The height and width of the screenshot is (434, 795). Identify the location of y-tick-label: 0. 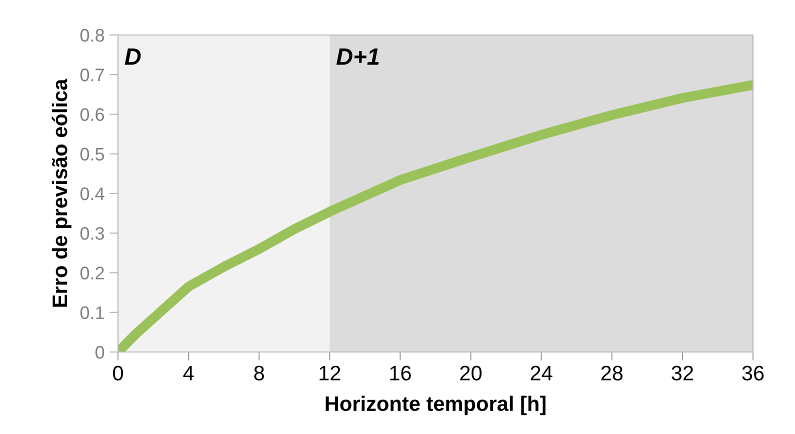
(99, 352).